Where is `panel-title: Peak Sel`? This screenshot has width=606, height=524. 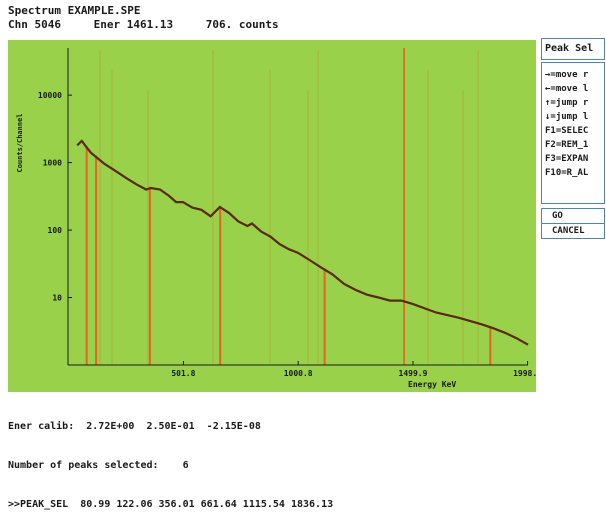 panel-title: Peak Sel is located at coordinates (573, 49).